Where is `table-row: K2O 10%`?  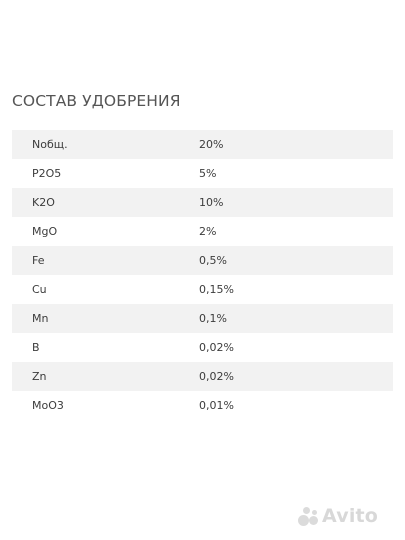 table-row: K2O 10% is located at coordinates (202, 202).